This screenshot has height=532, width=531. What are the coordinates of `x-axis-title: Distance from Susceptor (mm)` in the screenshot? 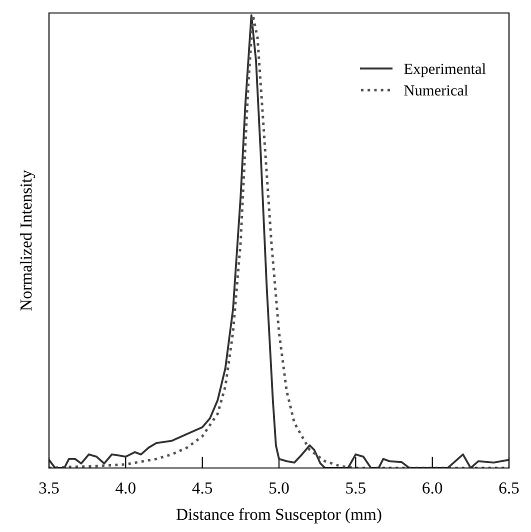 It's located at (279, 516).